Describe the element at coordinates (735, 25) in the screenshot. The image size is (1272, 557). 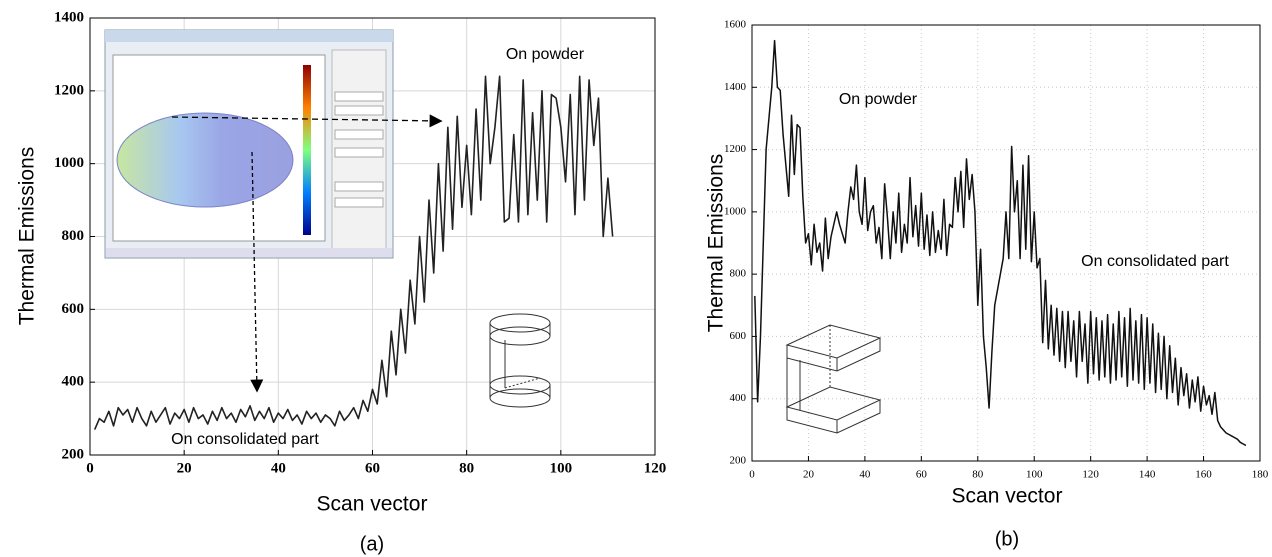
I see `y-tick-label: 1600` at that location.